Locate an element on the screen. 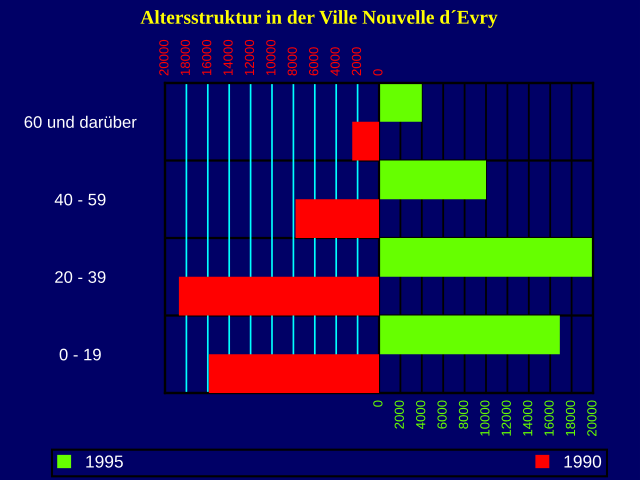 The width and height of the screenshot is (640, 480). legend-label: 1995 is located at coordinates (104, 461).